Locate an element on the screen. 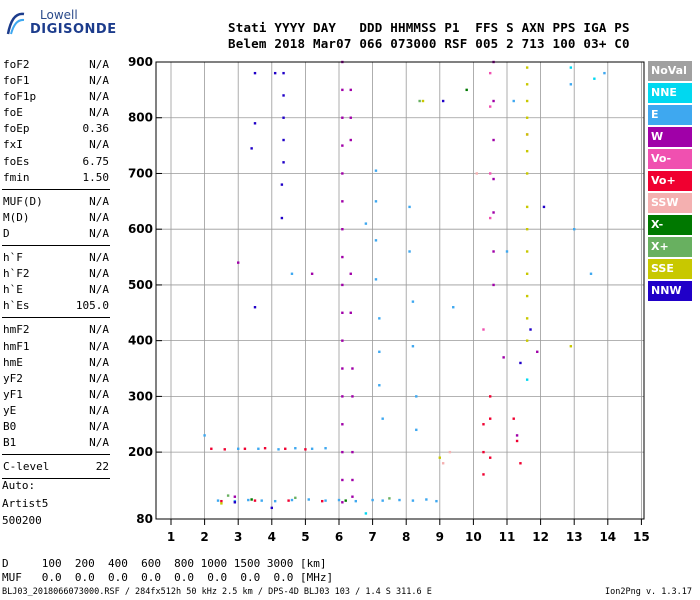 This screenshot has height=600, width=700. y-tick-label: 500 is located at coordinates (140, 285).